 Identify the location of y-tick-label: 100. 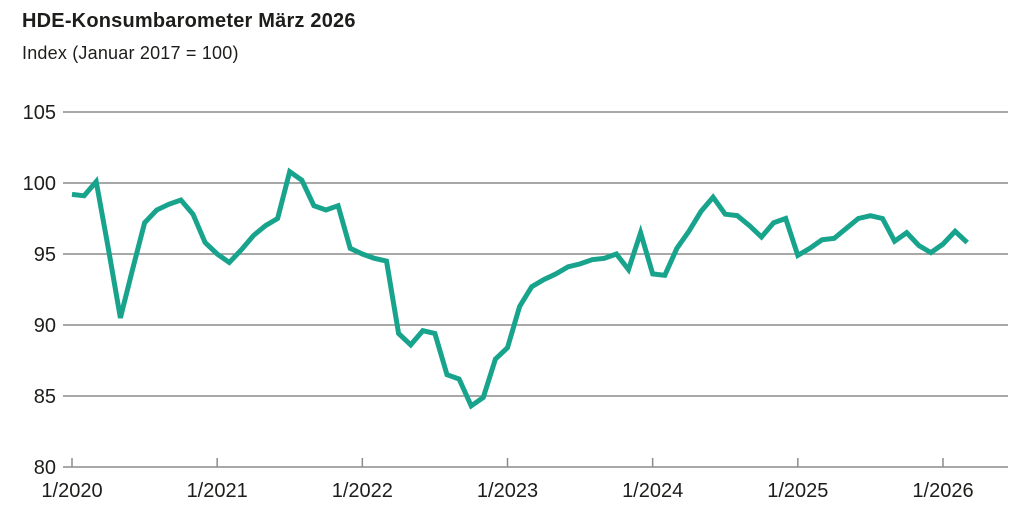
(39, 184).